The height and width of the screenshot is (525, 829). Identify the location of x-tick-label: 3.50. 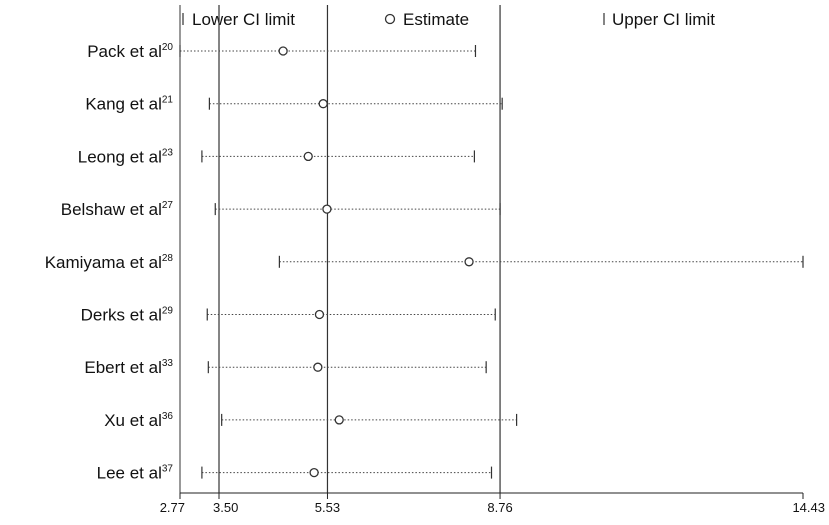
(225, 507).